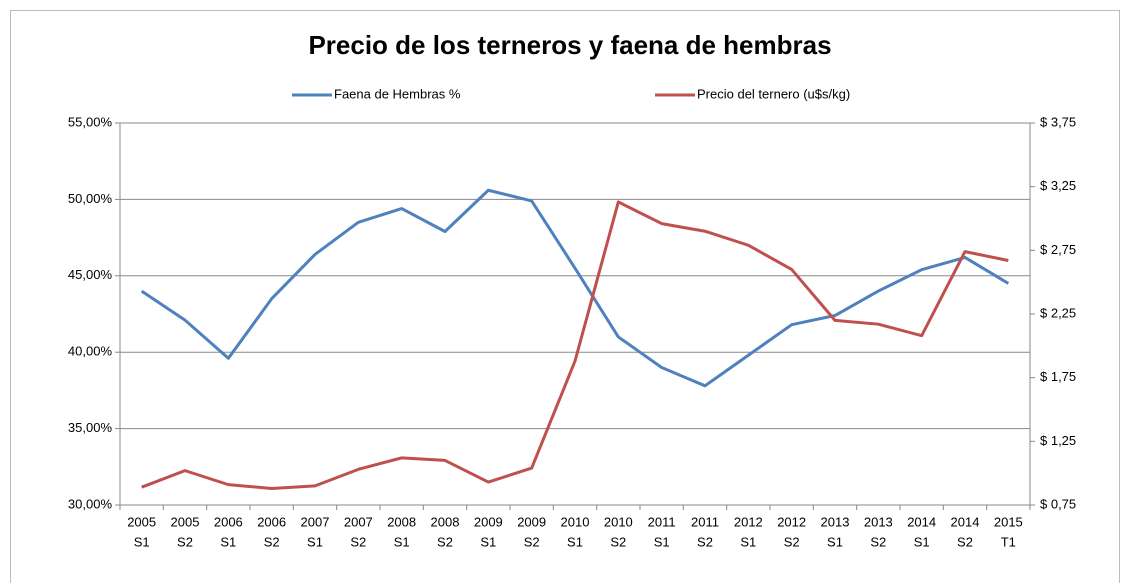 The width and height of the screenshot is (1130, 583). What do you see at coordinates (1058, 249) in the screenshot?
I see `y2-tick-label: $ 2,75` at bounding box center [1058, 249].